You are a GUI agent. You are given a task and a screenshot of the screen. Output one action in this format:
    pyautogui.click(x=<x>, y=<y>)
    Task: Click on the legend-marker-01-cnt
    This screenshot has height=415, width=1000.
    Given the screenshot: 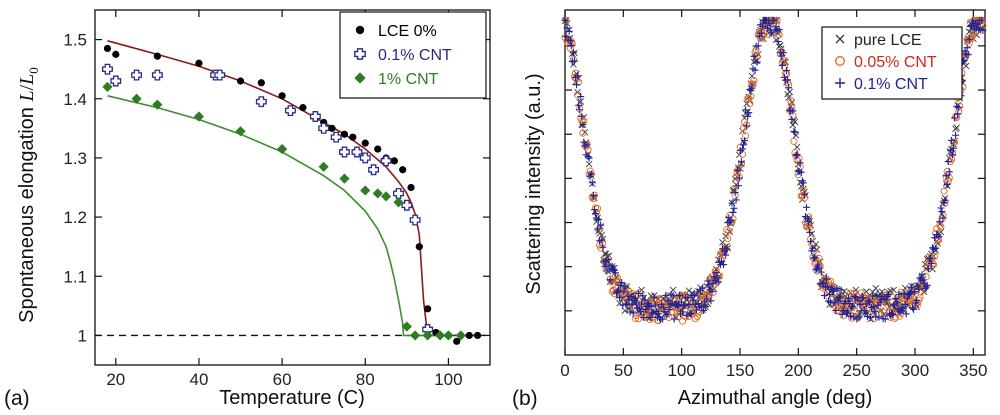 What is the action you would take?
    pyautogui.click(x=360, y=54)
    